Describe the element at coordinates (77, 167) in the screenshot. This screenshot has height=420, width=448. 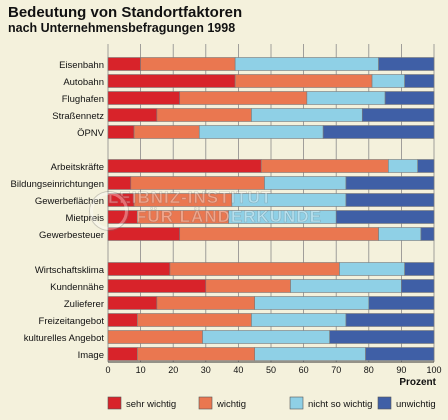
I see `category-label: Arbeitskräfte` at that location.